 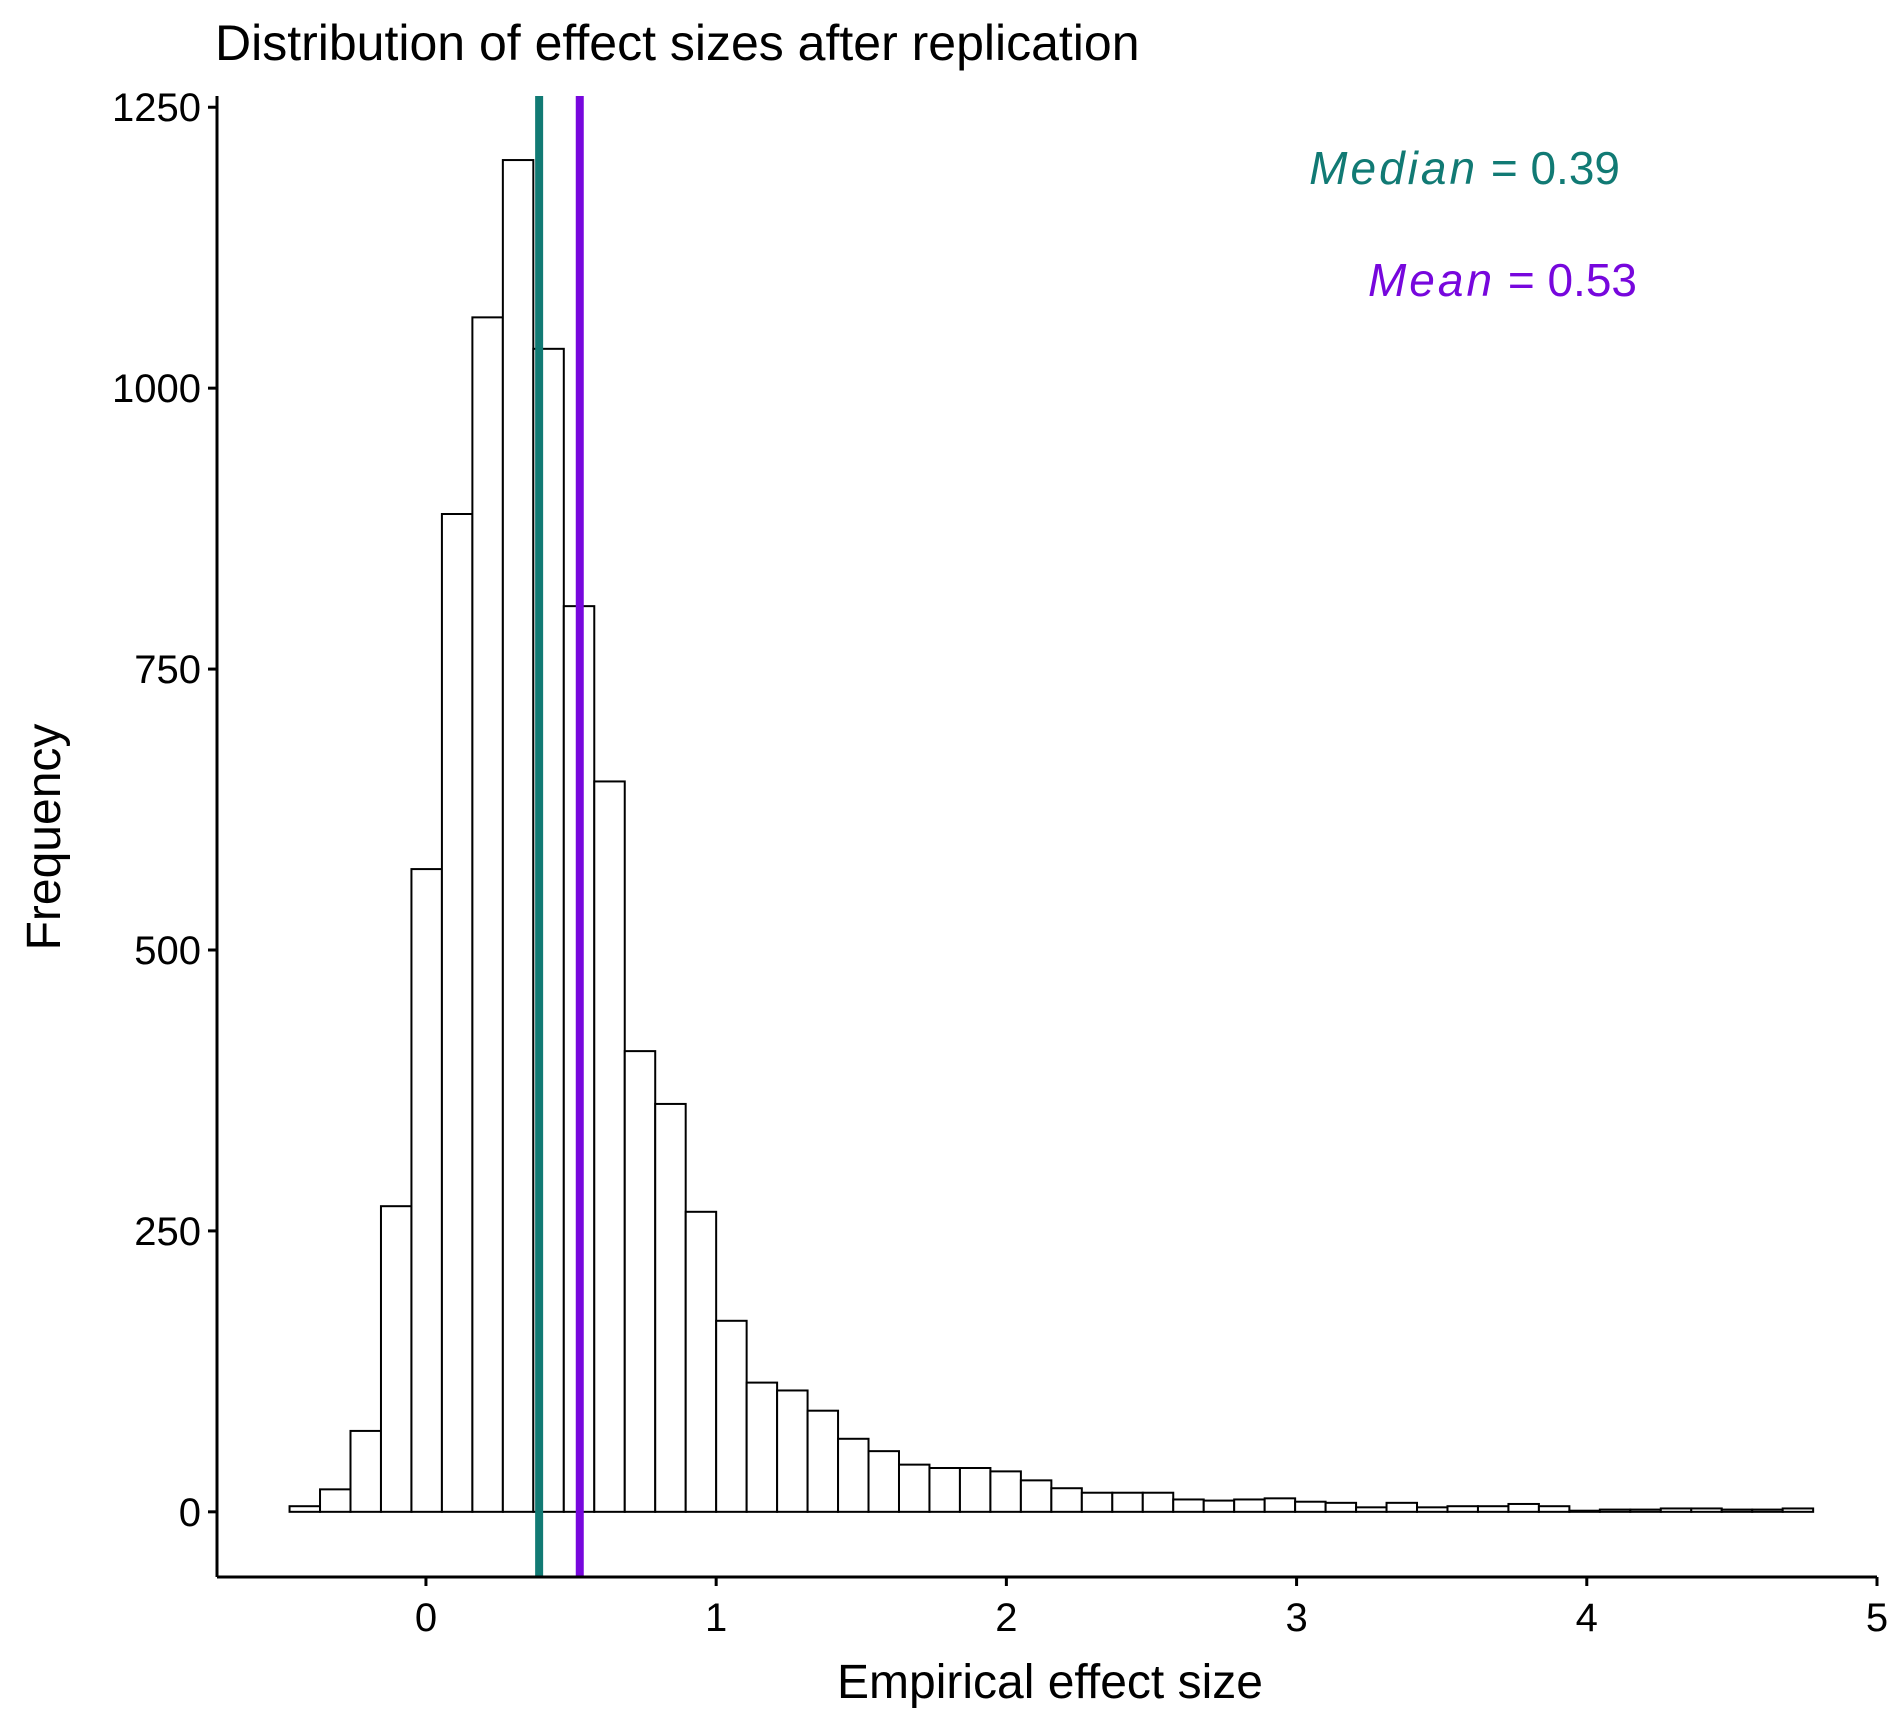 I want to click on x-tick-label: 2, so click(x=1006, y=1618).